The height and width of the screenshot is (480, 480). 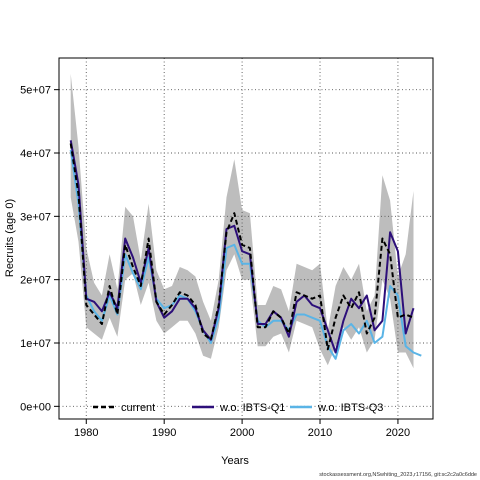 What do you see at coordinates (86, 433) in the screenshot?
I see `x-tick-label: 1980` at bounding box center [86, 433].